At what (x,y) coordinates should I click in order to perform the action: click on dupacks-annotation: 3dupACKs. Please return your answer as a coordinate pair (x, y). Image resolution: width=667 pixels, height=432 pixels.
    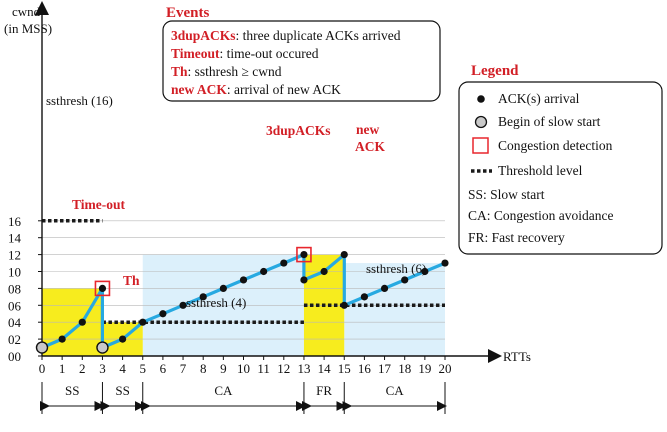
    Looking at the image, I should click on (298, 130).